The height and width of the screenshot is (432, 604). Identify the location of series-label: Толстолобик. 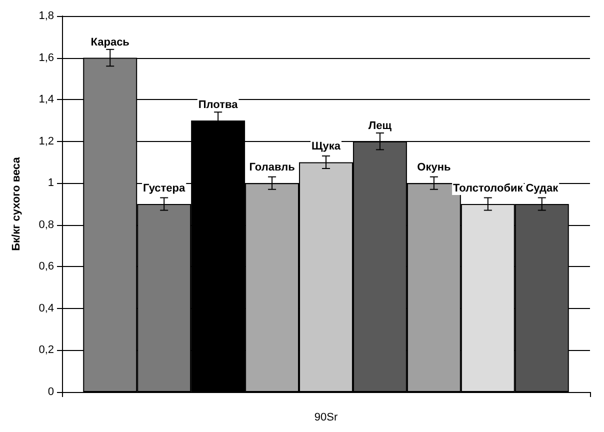
(488, 188).